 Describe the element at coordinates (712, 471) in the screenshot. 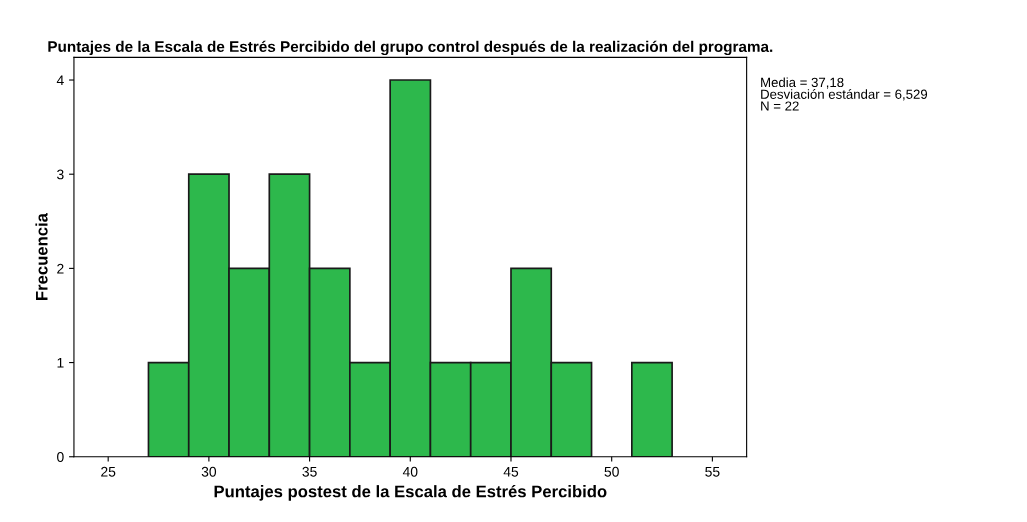

I see `x-tick-label: 55` at that location.